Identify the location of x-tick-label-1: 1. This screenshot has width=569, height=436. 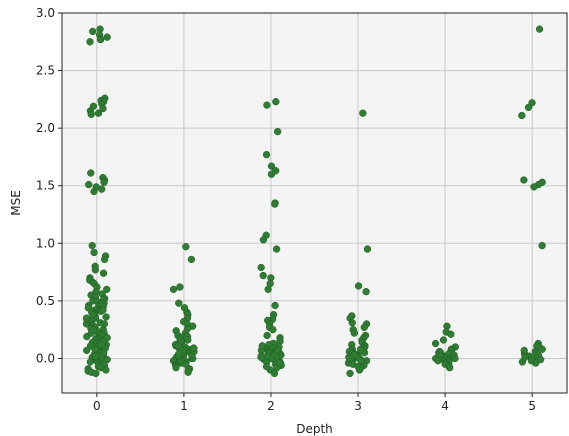
(184, 406).